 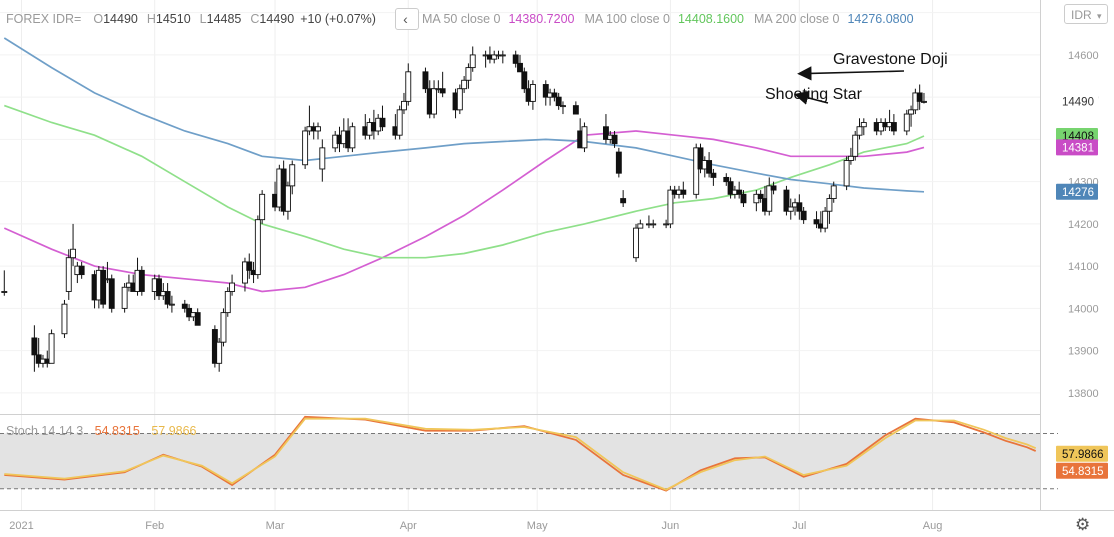 I want to click on symbol-select-label: IDR, so click(x=1081, y=15).